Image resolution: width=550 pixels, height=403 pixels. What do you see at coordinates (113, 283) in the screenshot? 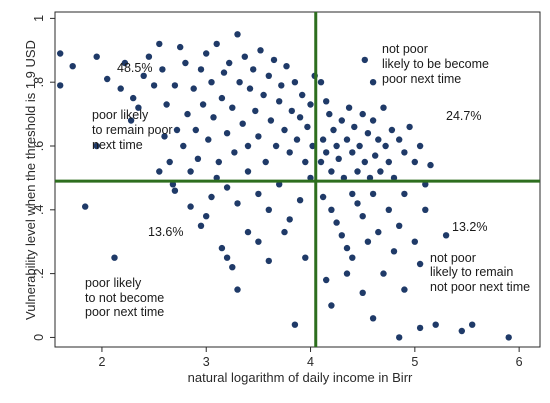
I see `annotation-poor-notbecome-1: poor likely` at bounding box center [113, 283].